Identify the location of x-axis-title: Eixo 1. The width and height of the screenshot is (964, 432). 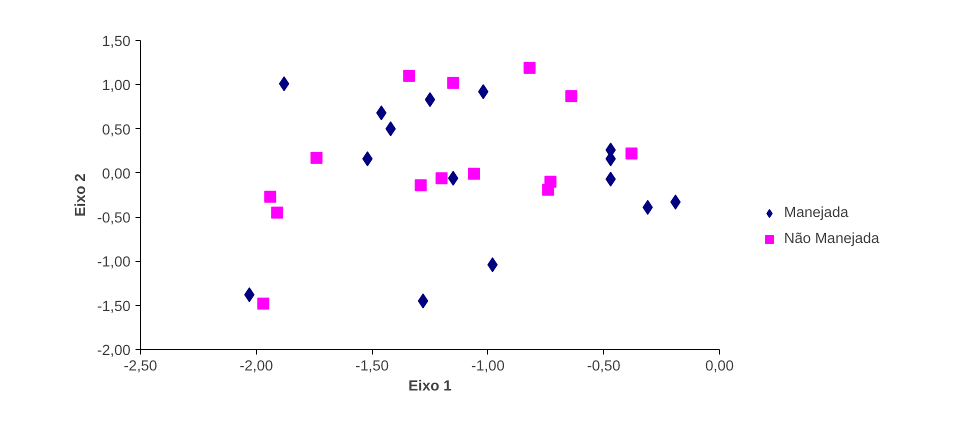
(430, 386).